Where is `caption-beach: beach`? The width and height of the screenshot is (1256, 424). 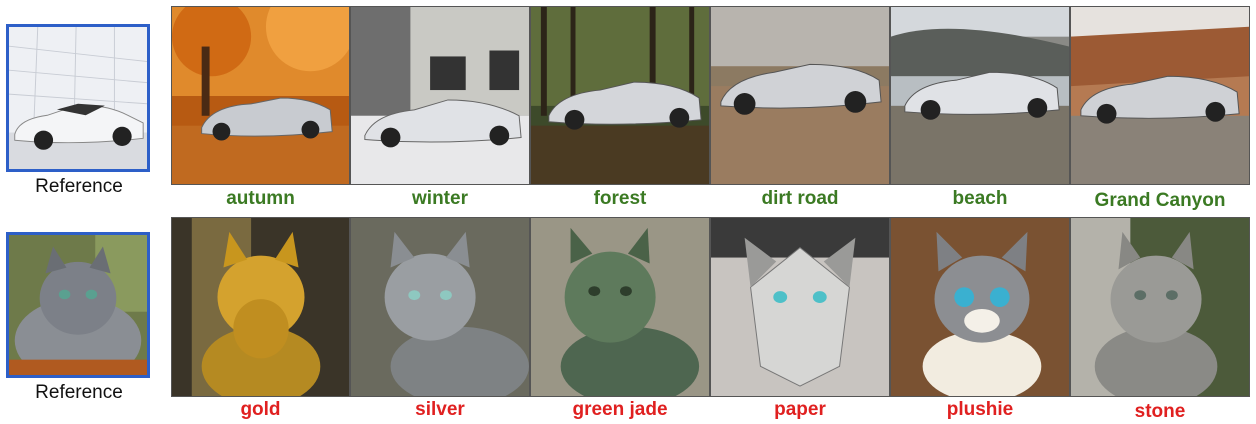
caption-beach: beach is located at coordinates (980, 198).